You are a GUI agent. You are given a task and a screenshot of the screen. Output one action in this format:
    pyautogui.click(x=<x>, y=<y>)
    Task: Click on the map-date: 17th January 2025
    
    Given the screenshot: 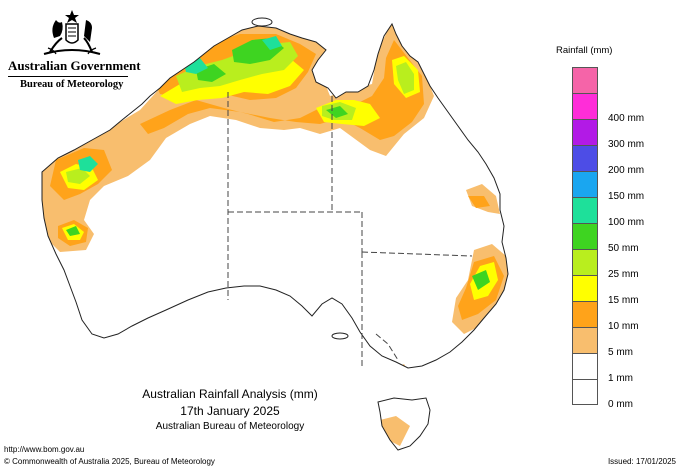 What is the action you would take?
    pyautogui.click(x=230, y=411)
    